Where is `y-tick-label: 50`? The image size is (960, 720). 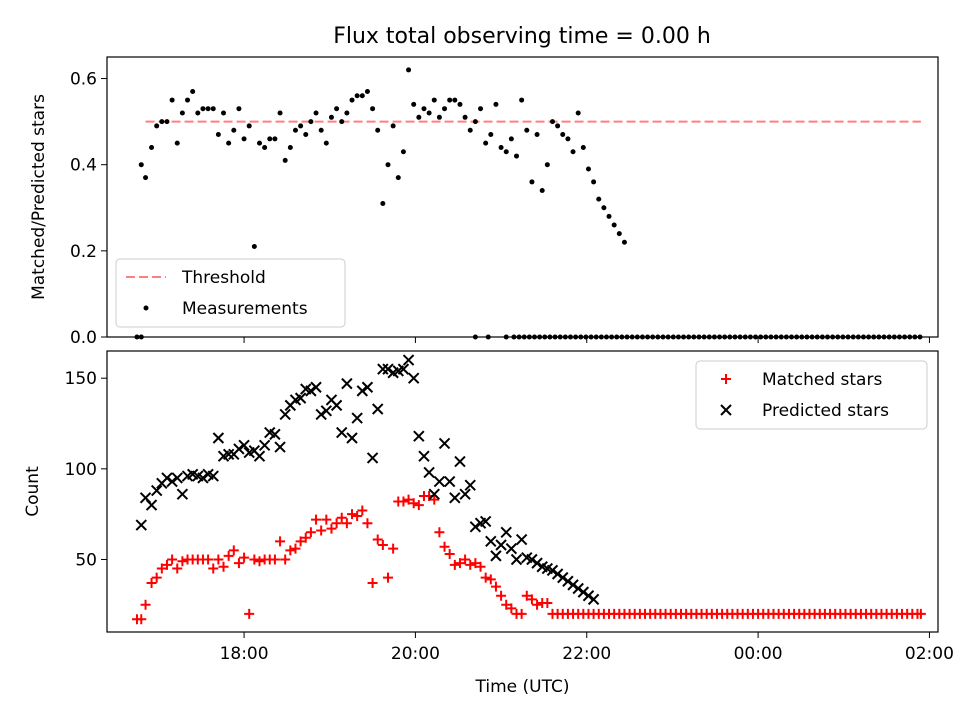
y-tick-label: 50 is located at coordinates (86, 560).